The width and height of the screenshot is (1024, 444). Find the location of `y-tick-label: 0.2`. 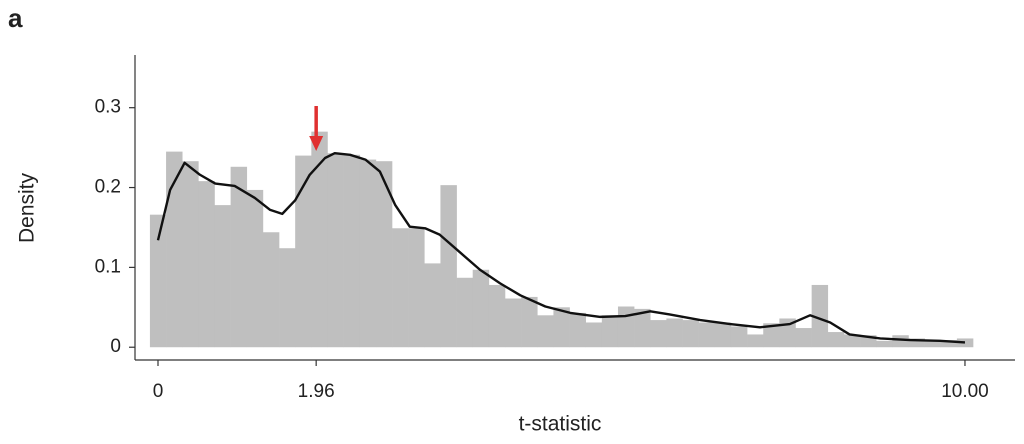

y-tick-label: 0.2 is located at coordinates (108, 187).